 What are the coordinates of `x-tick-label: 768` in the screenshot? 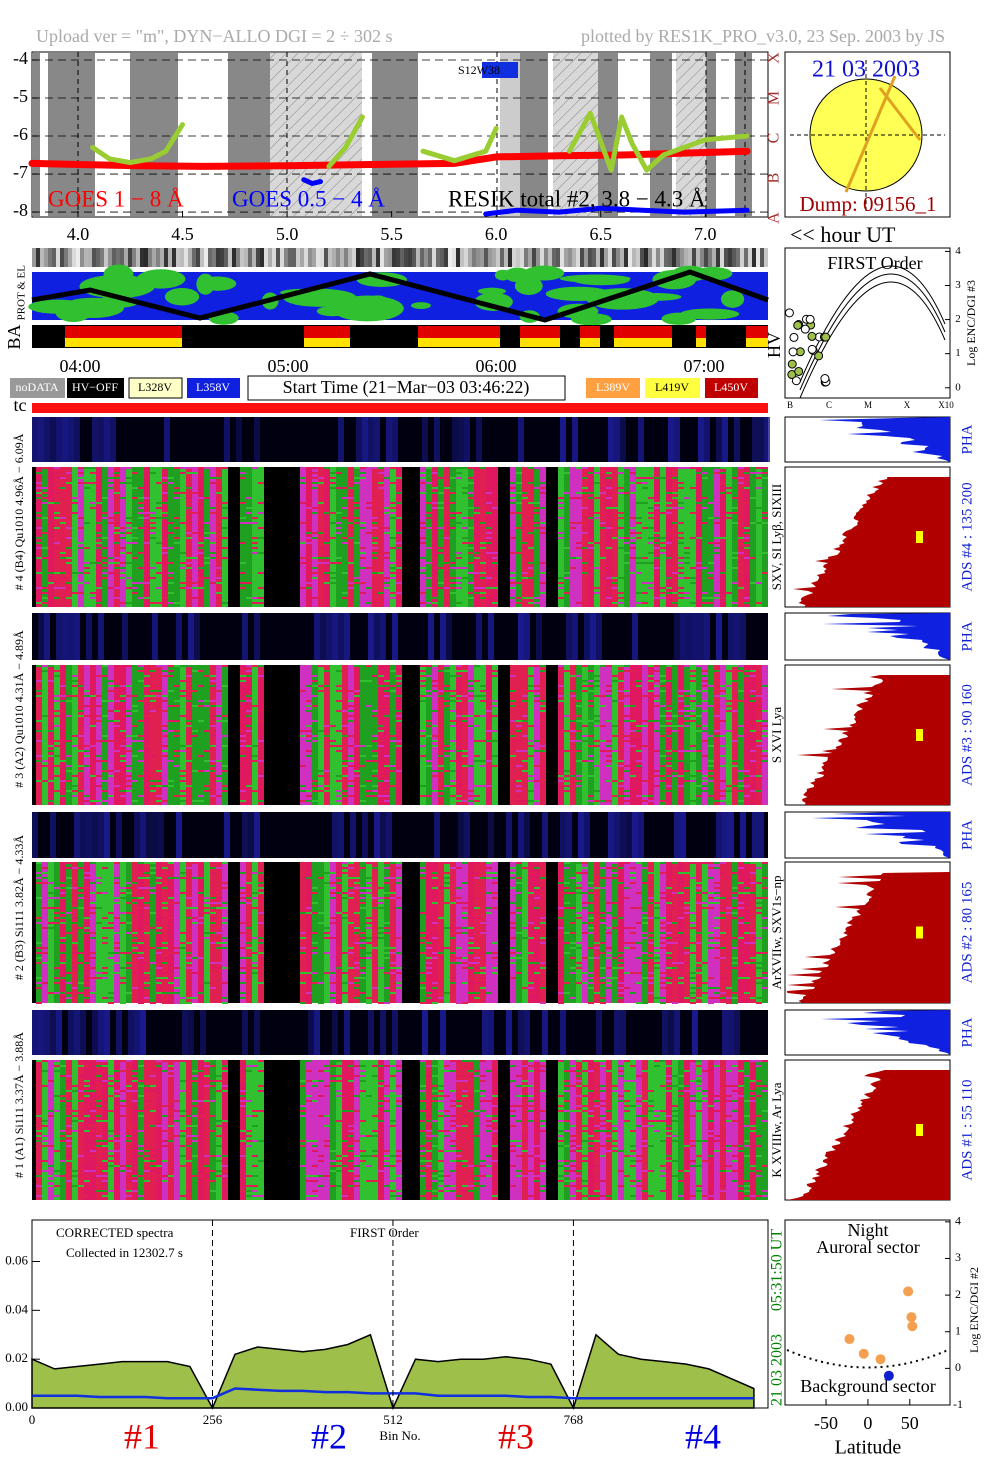 It's located at (574, 1419).